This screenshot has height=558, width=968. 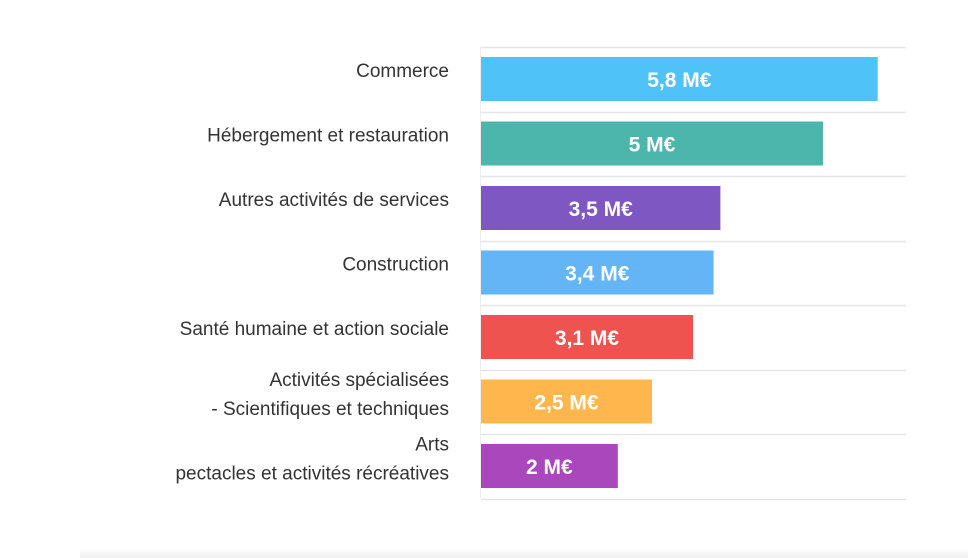 I want to click on bar-value-label: 3,1 M€, so click(x=587, y=338).